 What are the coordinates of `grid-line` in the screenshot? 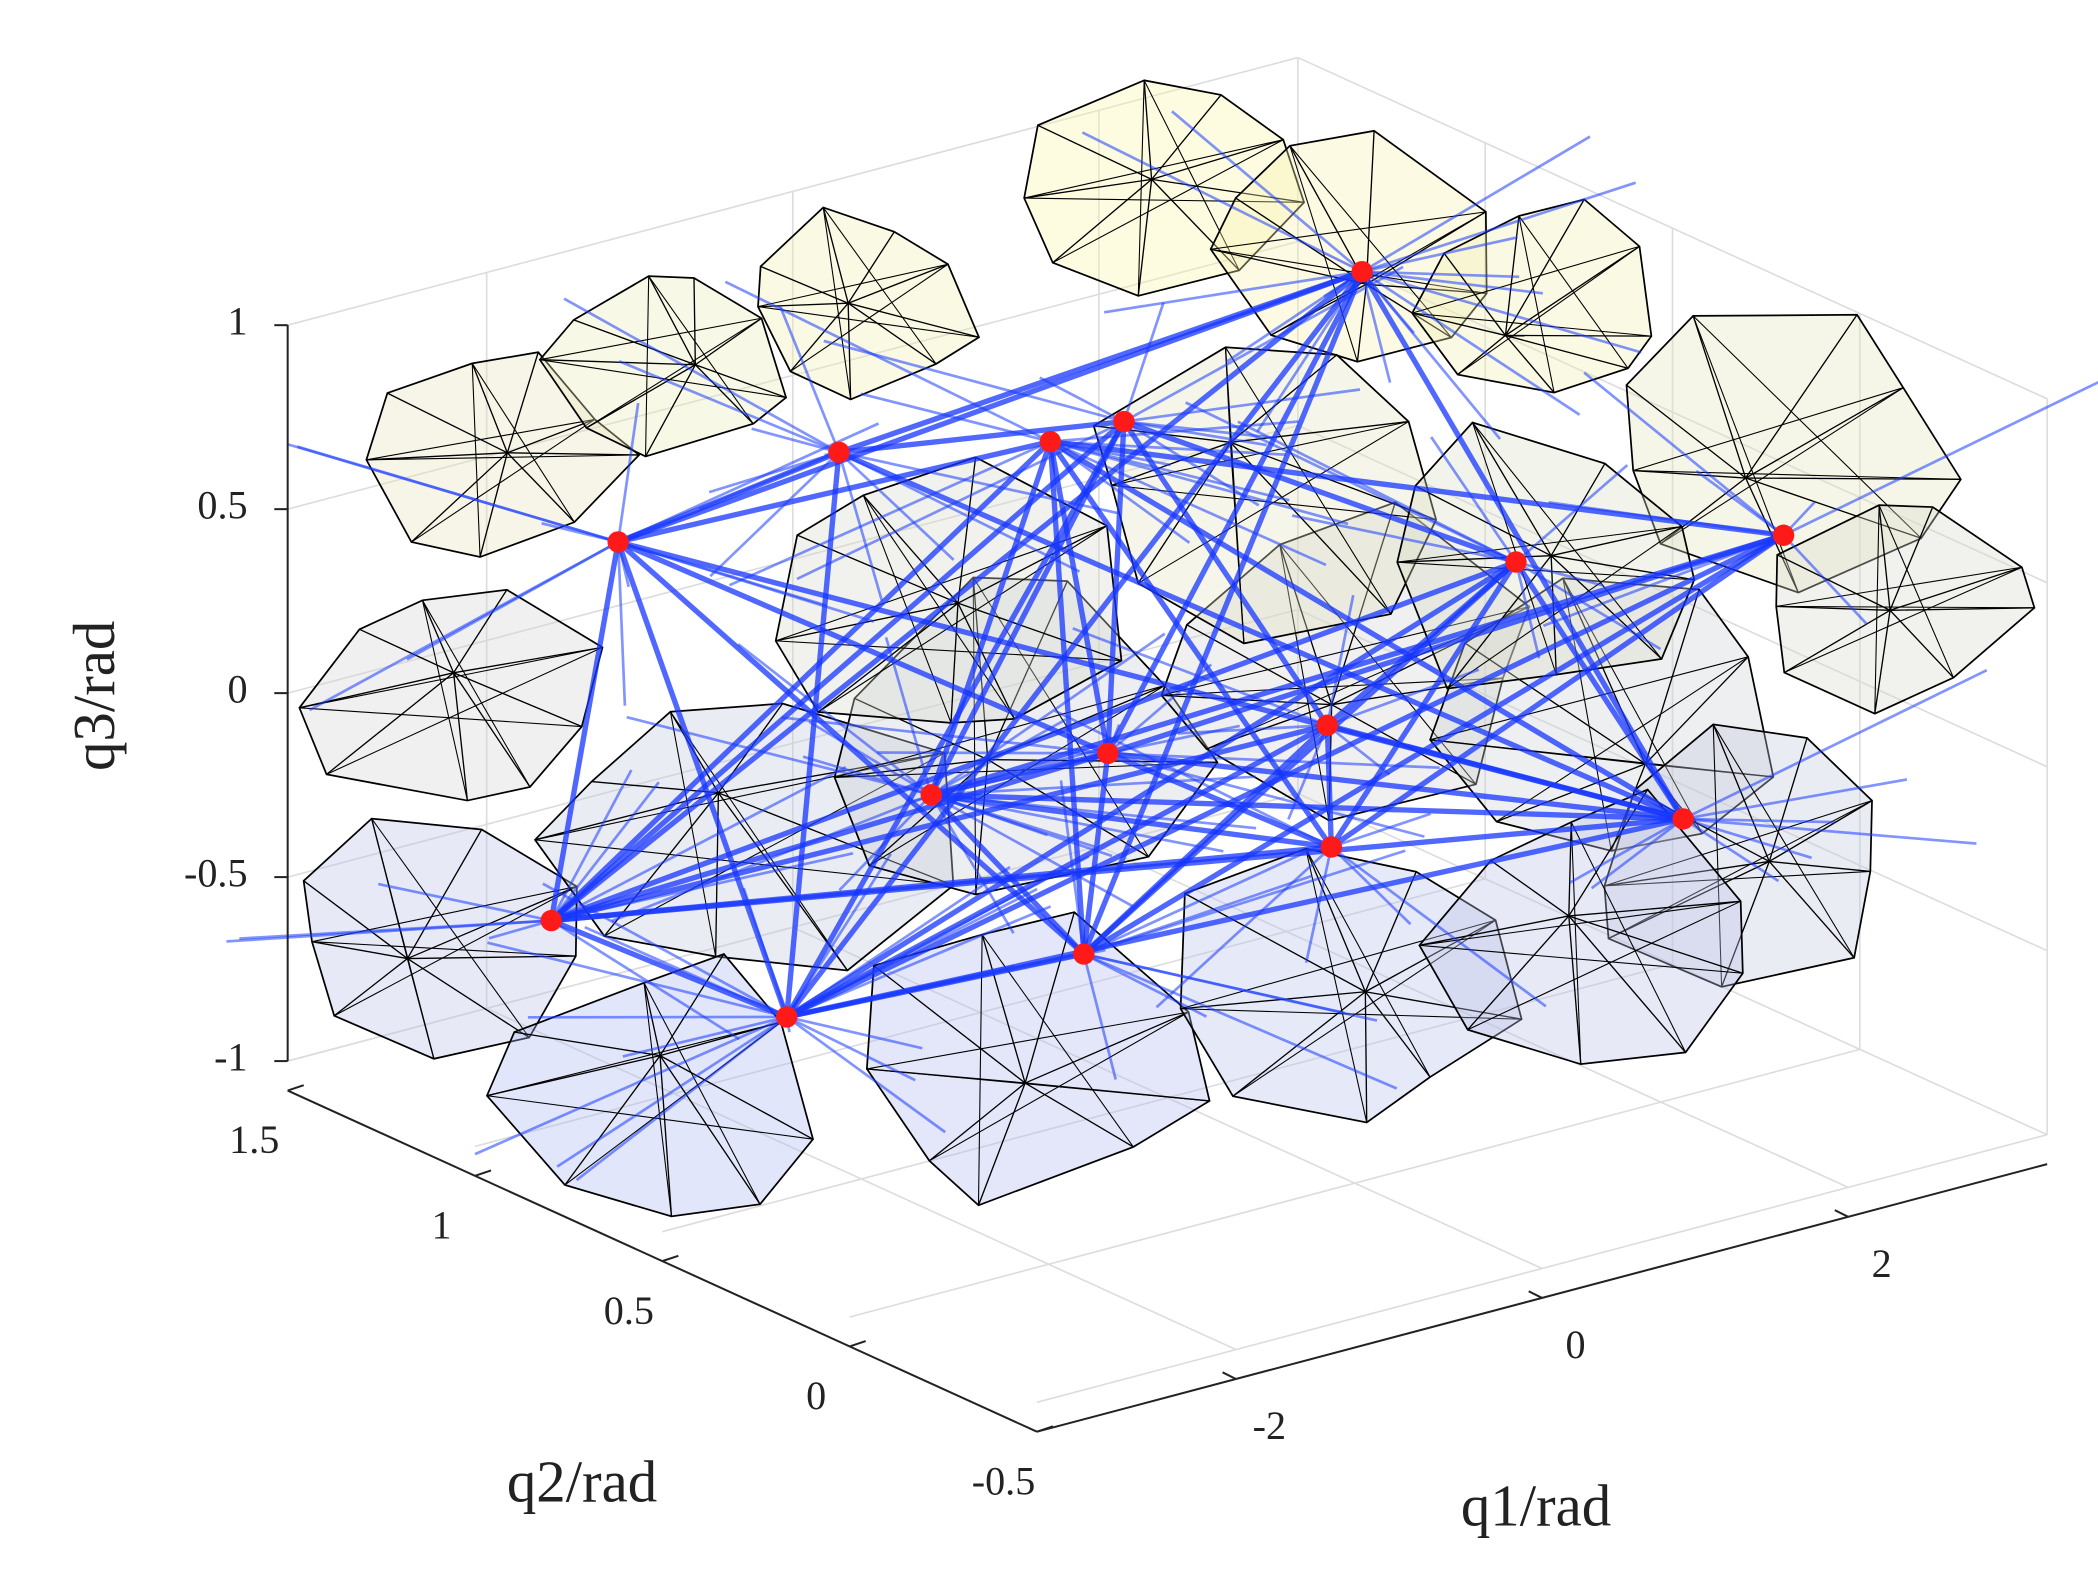 It's located at (1542, 1268).